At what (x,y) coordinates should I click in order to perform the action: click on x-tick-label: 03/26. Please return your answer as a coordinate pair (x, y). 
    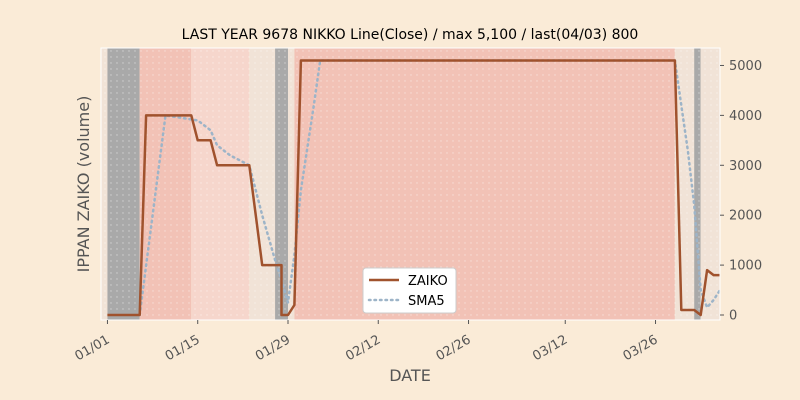
    Looking at the image, I should click on (641, 348).